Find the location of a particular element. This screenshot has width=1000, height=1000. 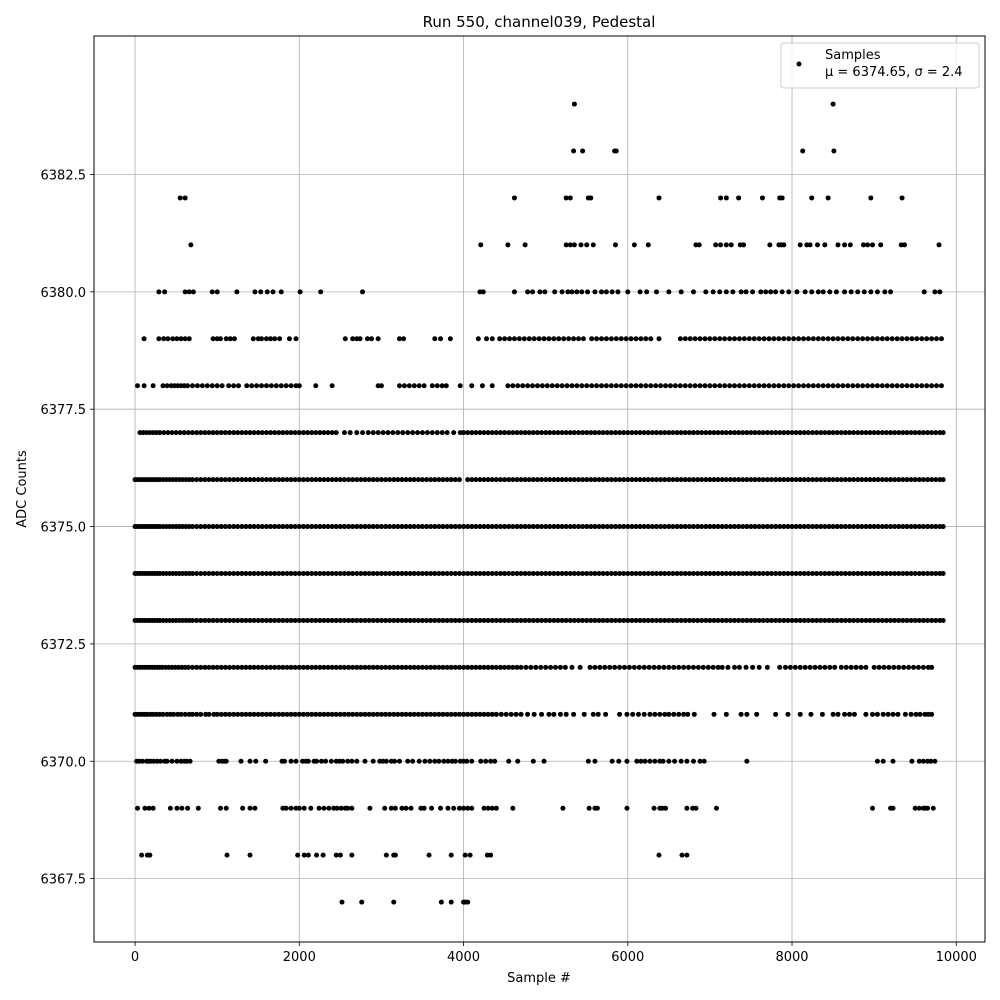

x-tick-label: 4000 is located at coordinates (463, 957).